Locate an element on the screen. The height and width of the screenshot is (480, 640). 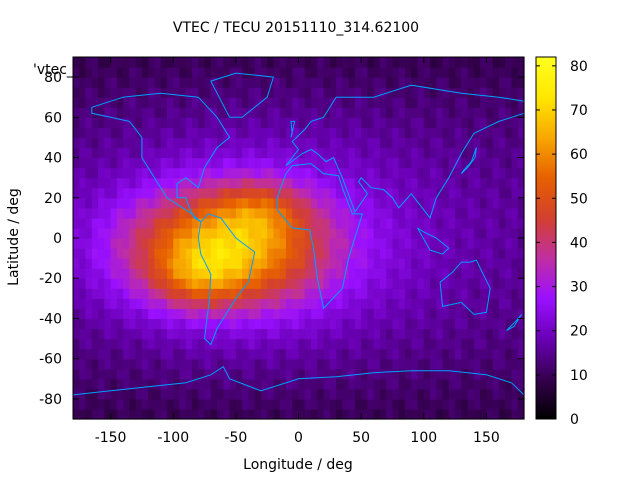
colorbar is located at coordinates (546, 238).